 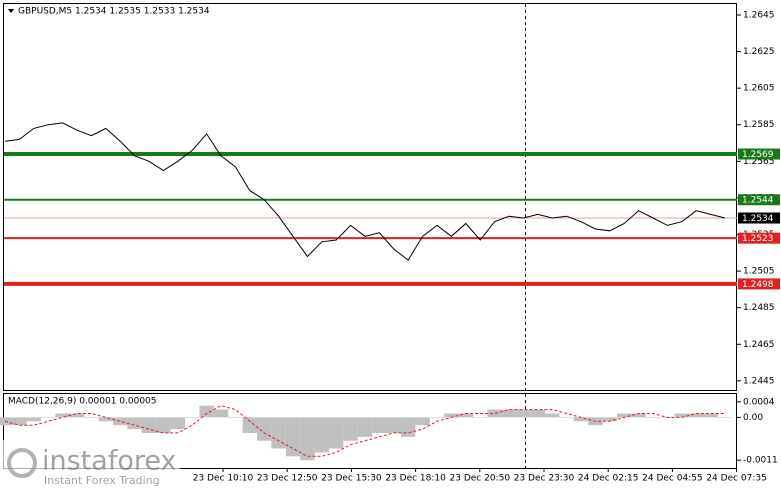 I want to click on level-label: 1.2544, so click(x=758, y=201).